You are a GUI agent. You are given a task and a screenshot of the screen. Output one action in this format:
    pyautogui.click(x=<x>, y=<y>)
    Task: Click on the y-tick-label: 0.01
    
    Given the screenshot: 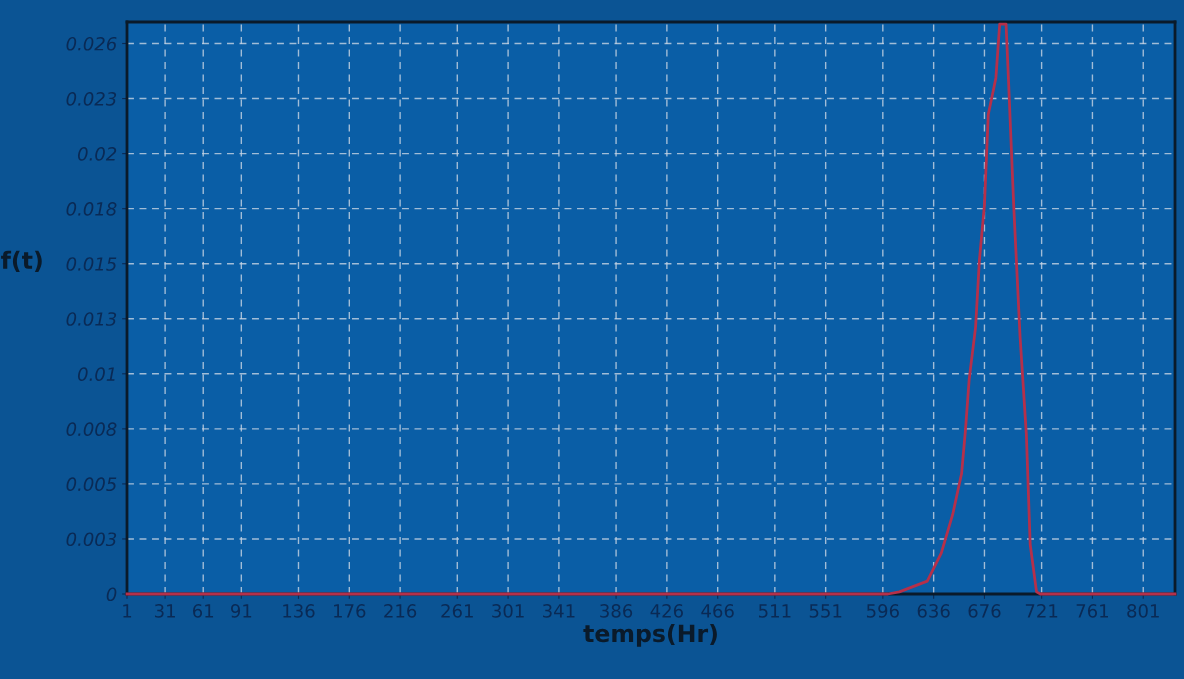 What is the action you would take?
    pyautogui.click(x=96, y=374)
    